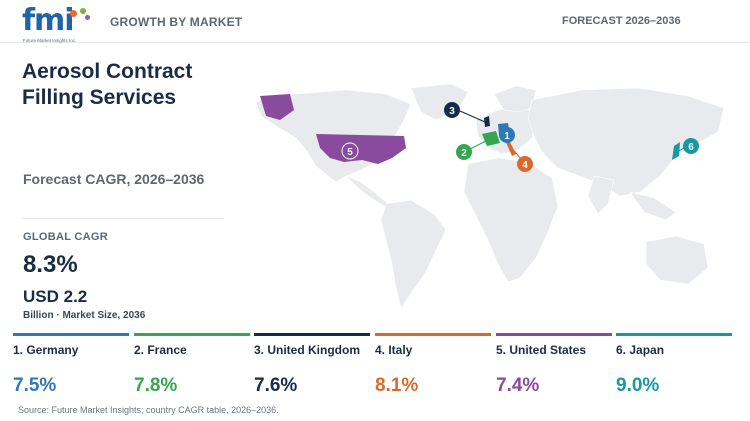 The width and height of the screenshot is (750, 421). Describe the element at coordinates (84, 315) in the screenshot. I see `market-size-caption: Billion · Market Size, 2036` at that location.